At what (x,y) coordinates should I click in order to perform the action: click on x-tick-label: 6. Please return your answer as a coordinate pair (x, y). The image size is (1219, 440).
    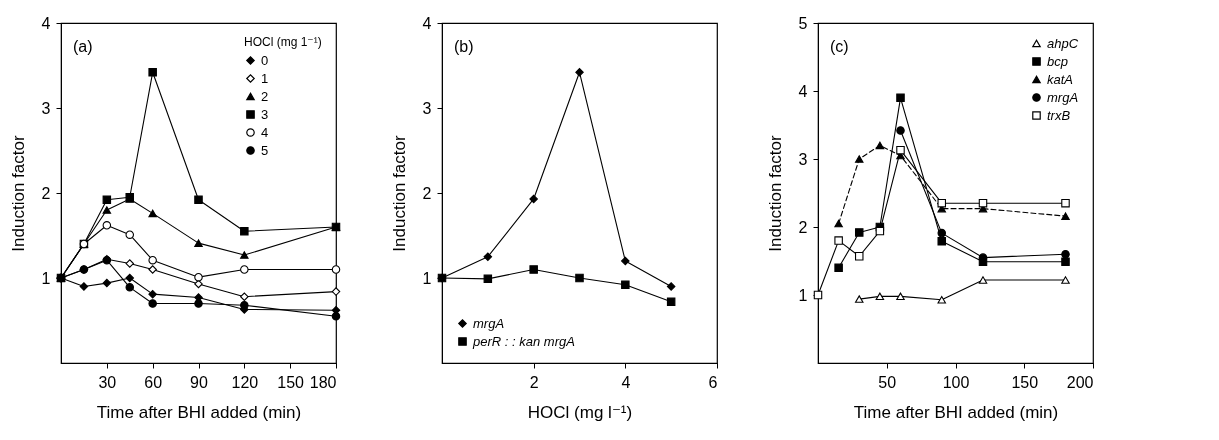
    Looking at the image, I should click on (713, 382).